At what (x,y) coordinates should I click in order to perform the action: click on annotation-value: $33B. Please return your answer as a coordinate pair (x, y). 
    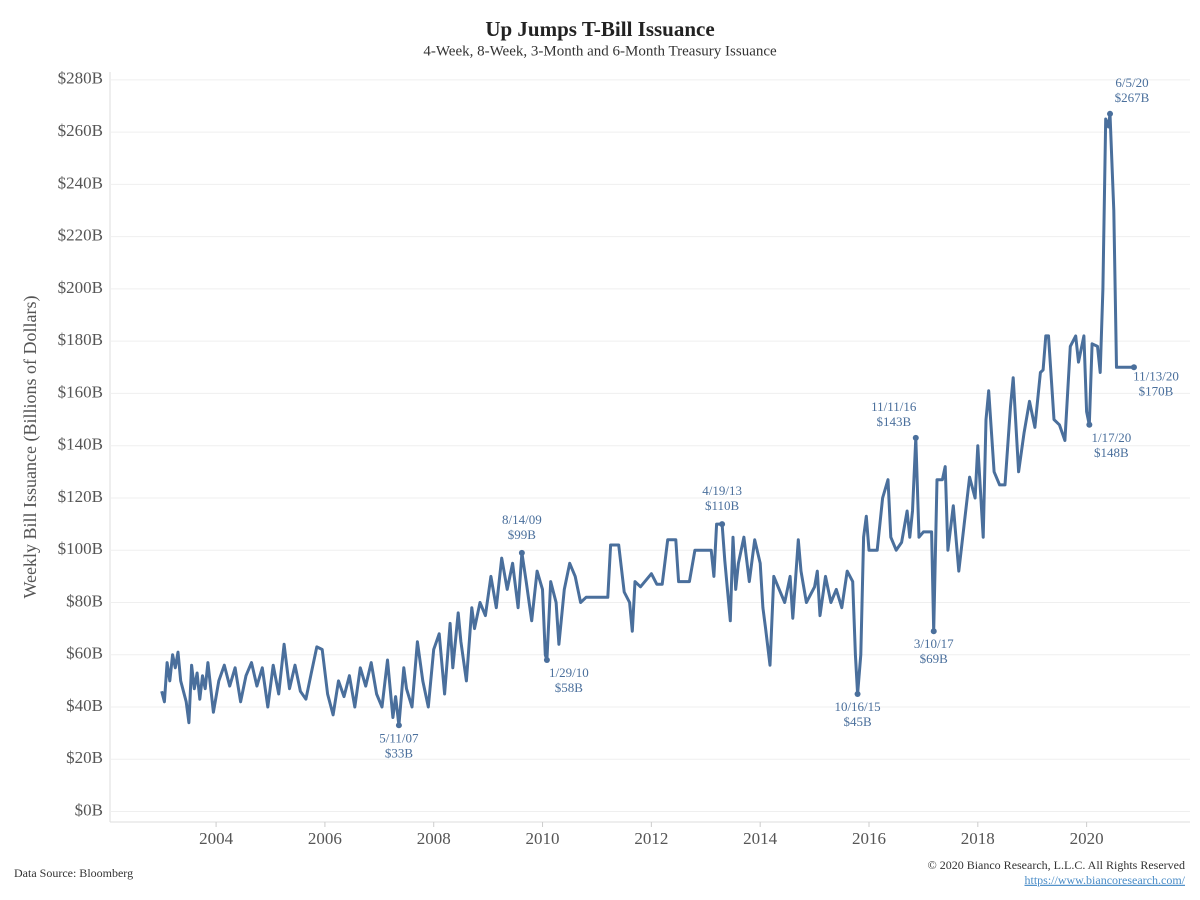
    Looking at the image, I should click on (399, 752).